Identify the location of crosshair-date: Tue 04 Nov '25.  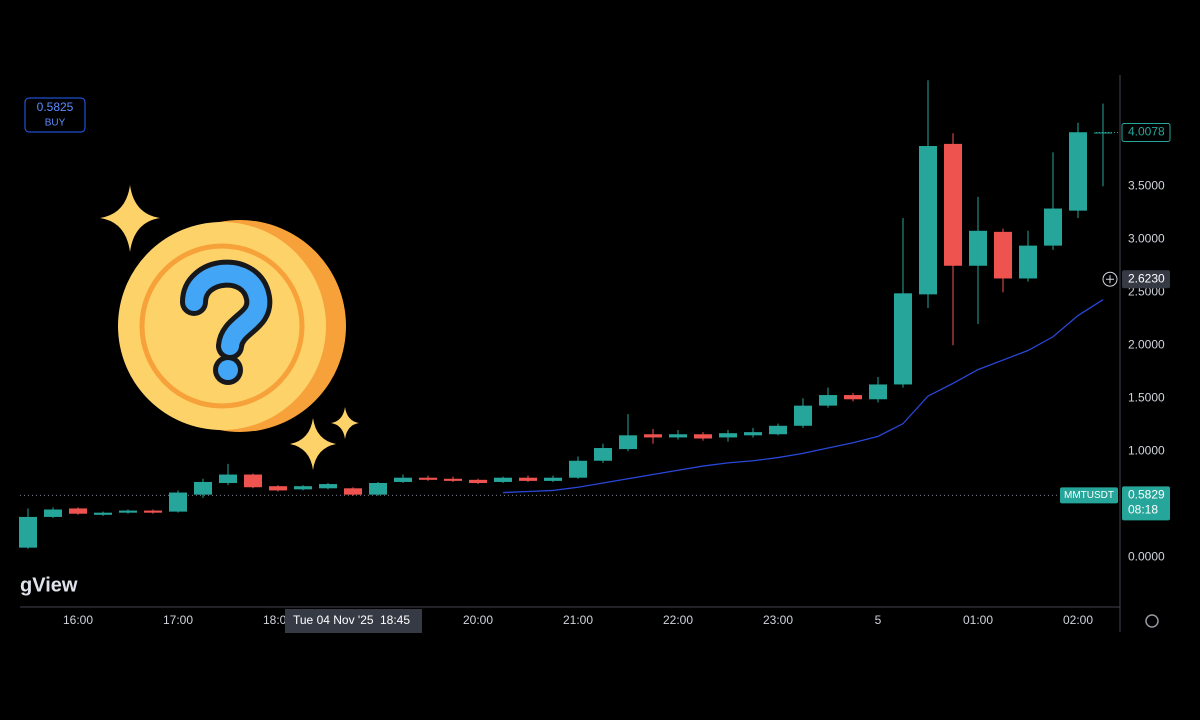
(333, 620).